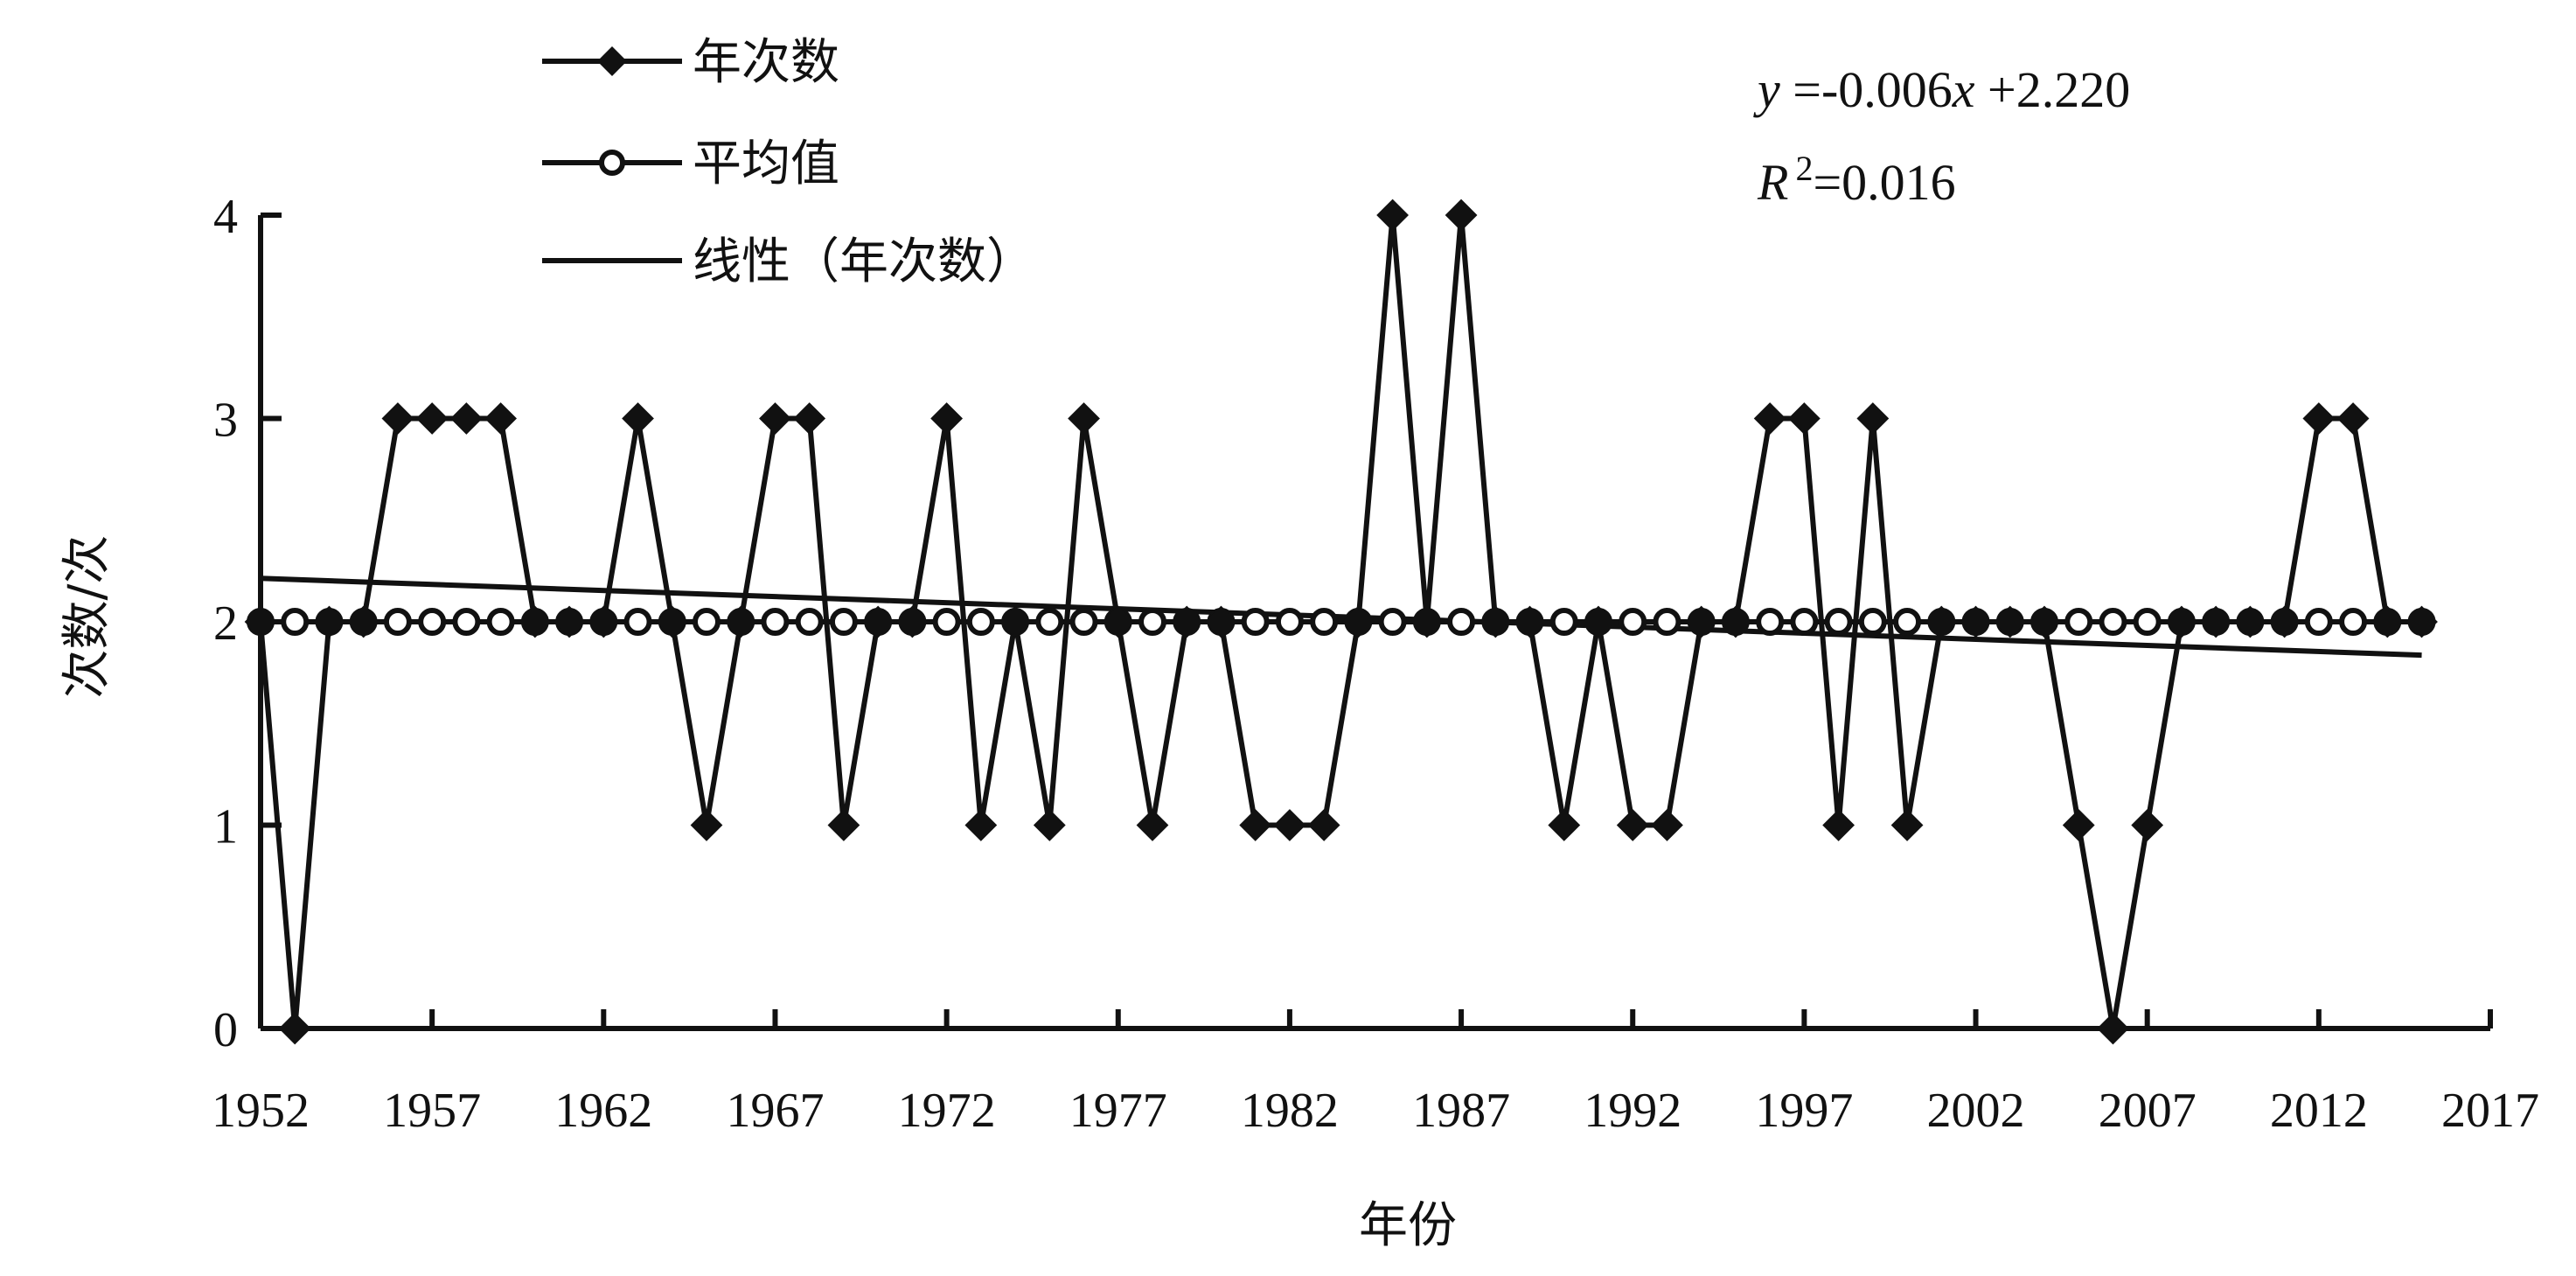 Image resolution: width=2576 pixels, height=1276 pixels. Describe the element at coordinates (225, 827) in the screenshot. I see `y-tick-label: 1` at that location.